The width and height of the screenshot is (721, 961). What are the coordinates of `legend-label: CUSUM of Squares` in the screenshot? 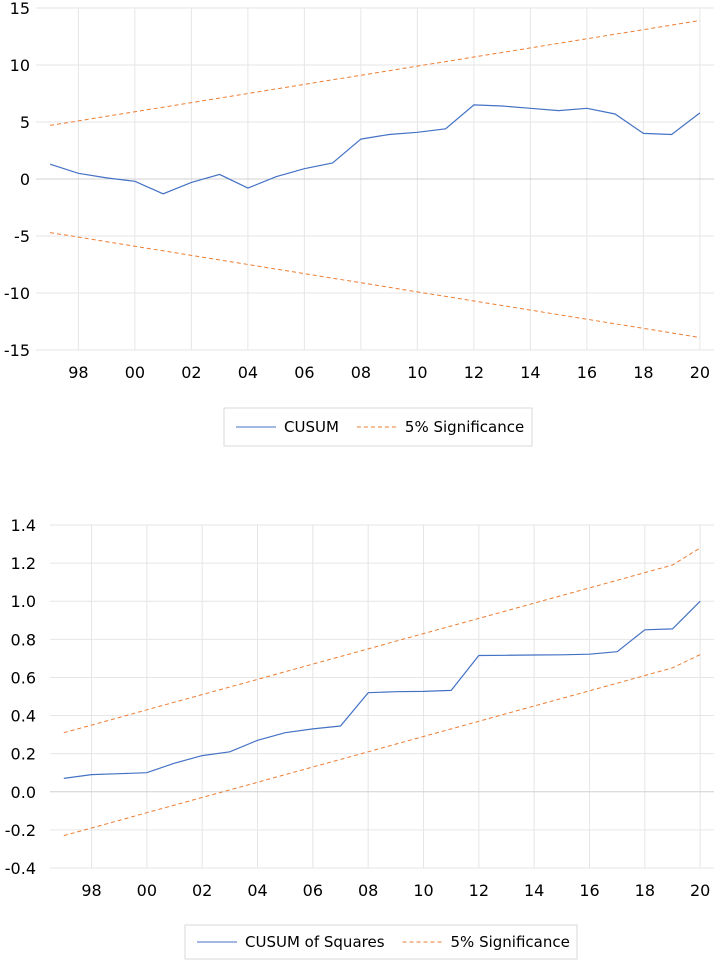 It's located at (315, 942).